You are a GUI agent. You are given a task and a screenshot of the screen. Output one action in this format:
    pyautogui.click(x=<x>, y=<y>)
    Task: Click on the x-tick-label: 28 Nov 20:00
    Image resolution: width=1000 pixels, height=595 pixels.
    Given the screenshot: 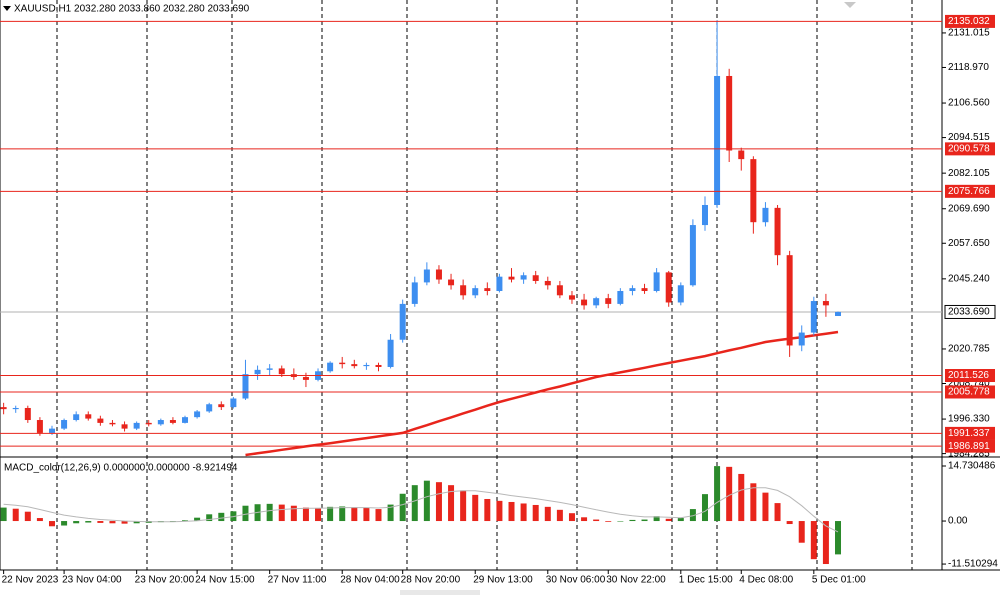 What is the action you would take?
    pyautogui.click(x=431, y=580)
    